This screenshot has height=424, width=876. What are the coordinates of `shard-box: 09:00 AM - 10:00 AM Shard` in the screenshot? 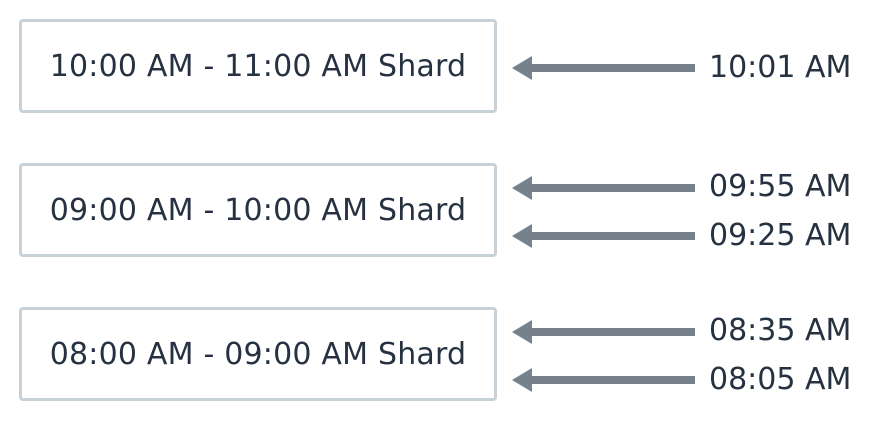 It's located at (258, 210).